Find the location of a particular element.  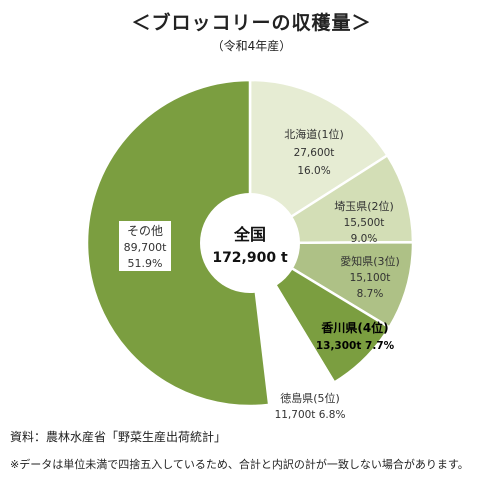

center-label-total: 172,900 t is located at coordinates (250, 258).